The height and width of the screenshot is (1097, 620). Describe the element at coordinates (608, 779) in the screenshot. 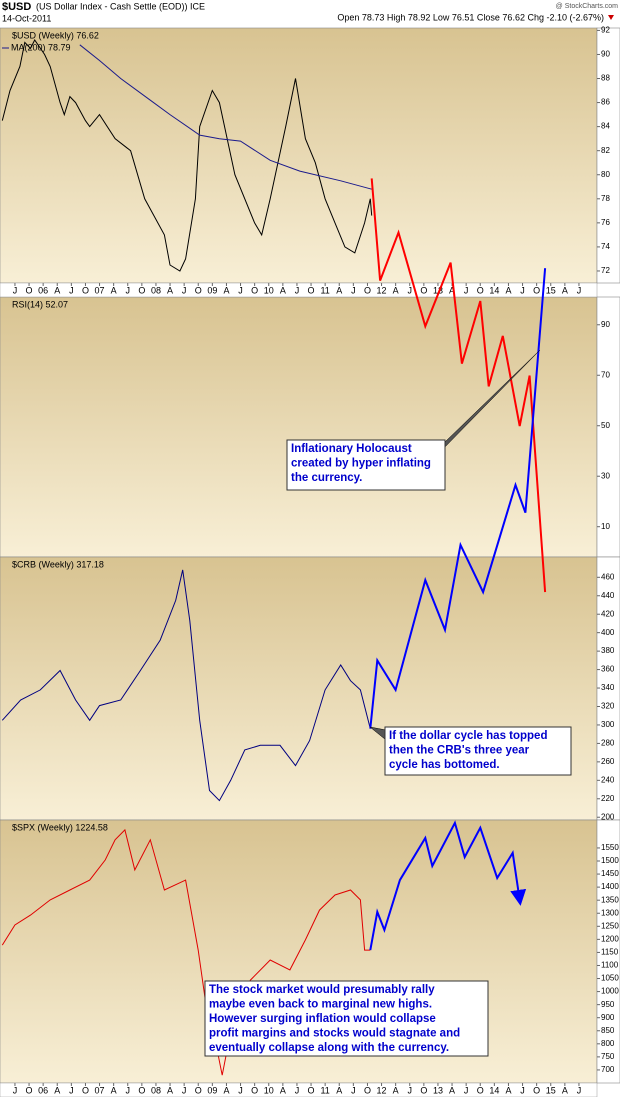

I see `y-tick-label: 240` at that location.